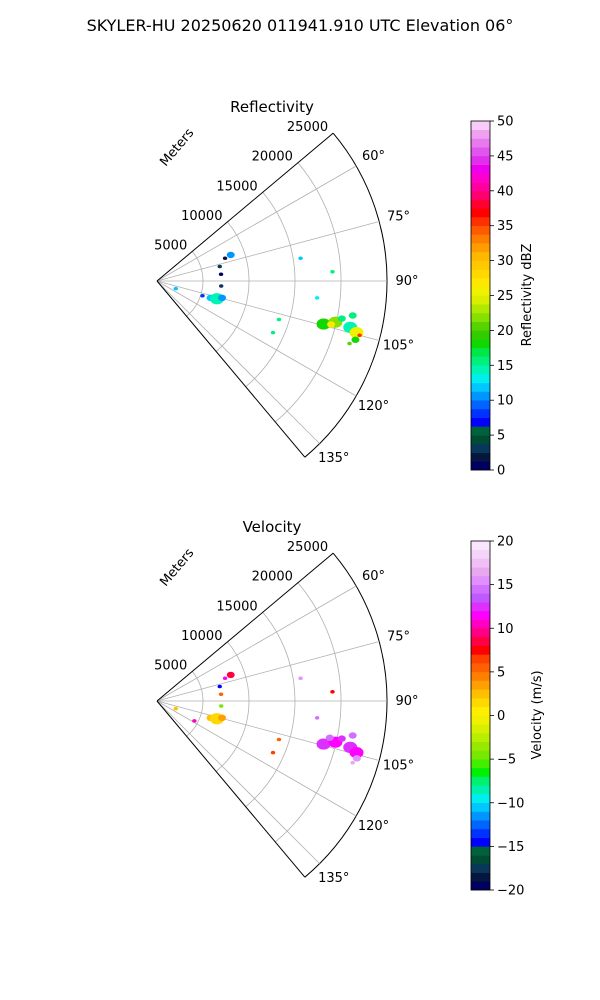 Image resolution: width=600 pixels, height=1000 pixels. What do you see at coordinates (272, 527) in the screenshot?
I see `panel-title: Velocity` at bounding box center [272, 527].